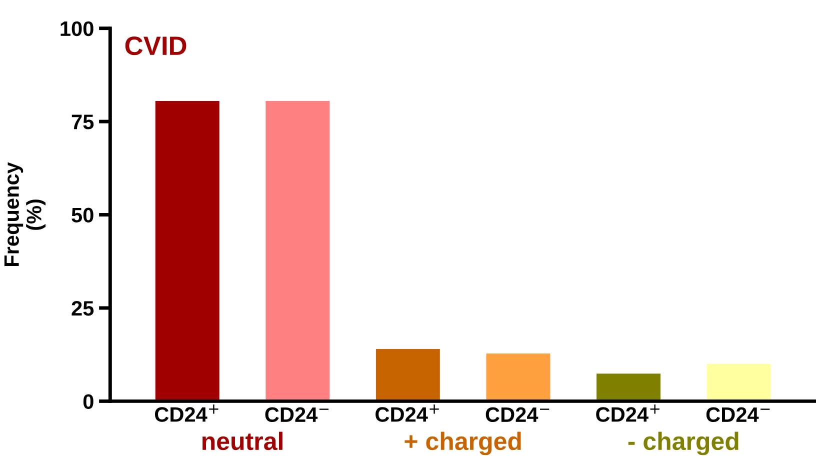  What do you see at coordinates (462, 444) in the screenshot?
I see `text: + charged` at bounding box center [462, 444].